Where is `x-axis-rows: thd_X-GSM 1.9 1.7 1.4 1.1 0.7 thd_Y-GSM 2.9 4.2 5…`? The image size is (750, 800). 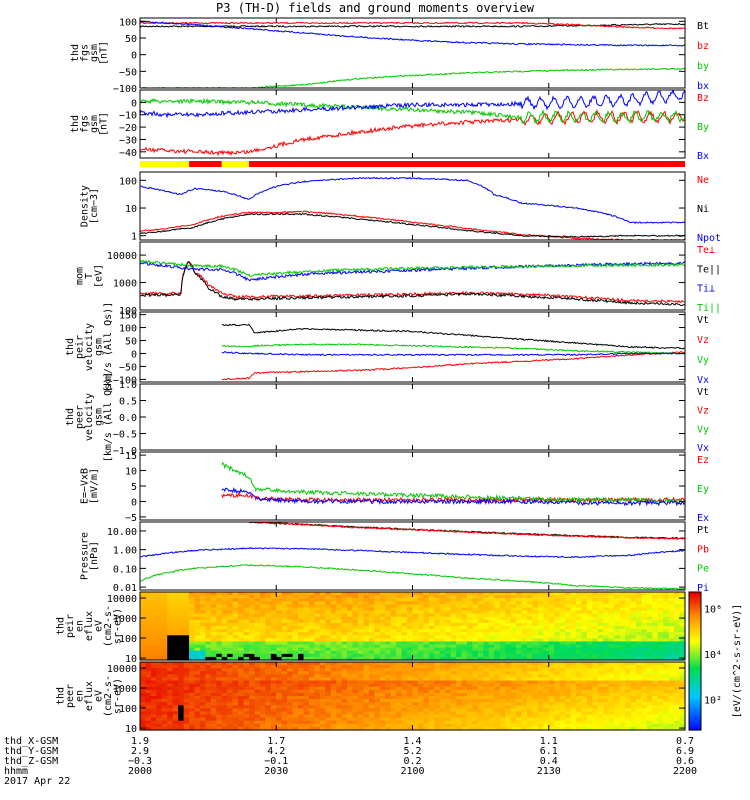 x-axis-rows: thd_X-GSM 1.9 1.7 1.4 1.1 0.7 thd_Y-GSM 2.9 4.2 5… is located at coordinates (350, 761).